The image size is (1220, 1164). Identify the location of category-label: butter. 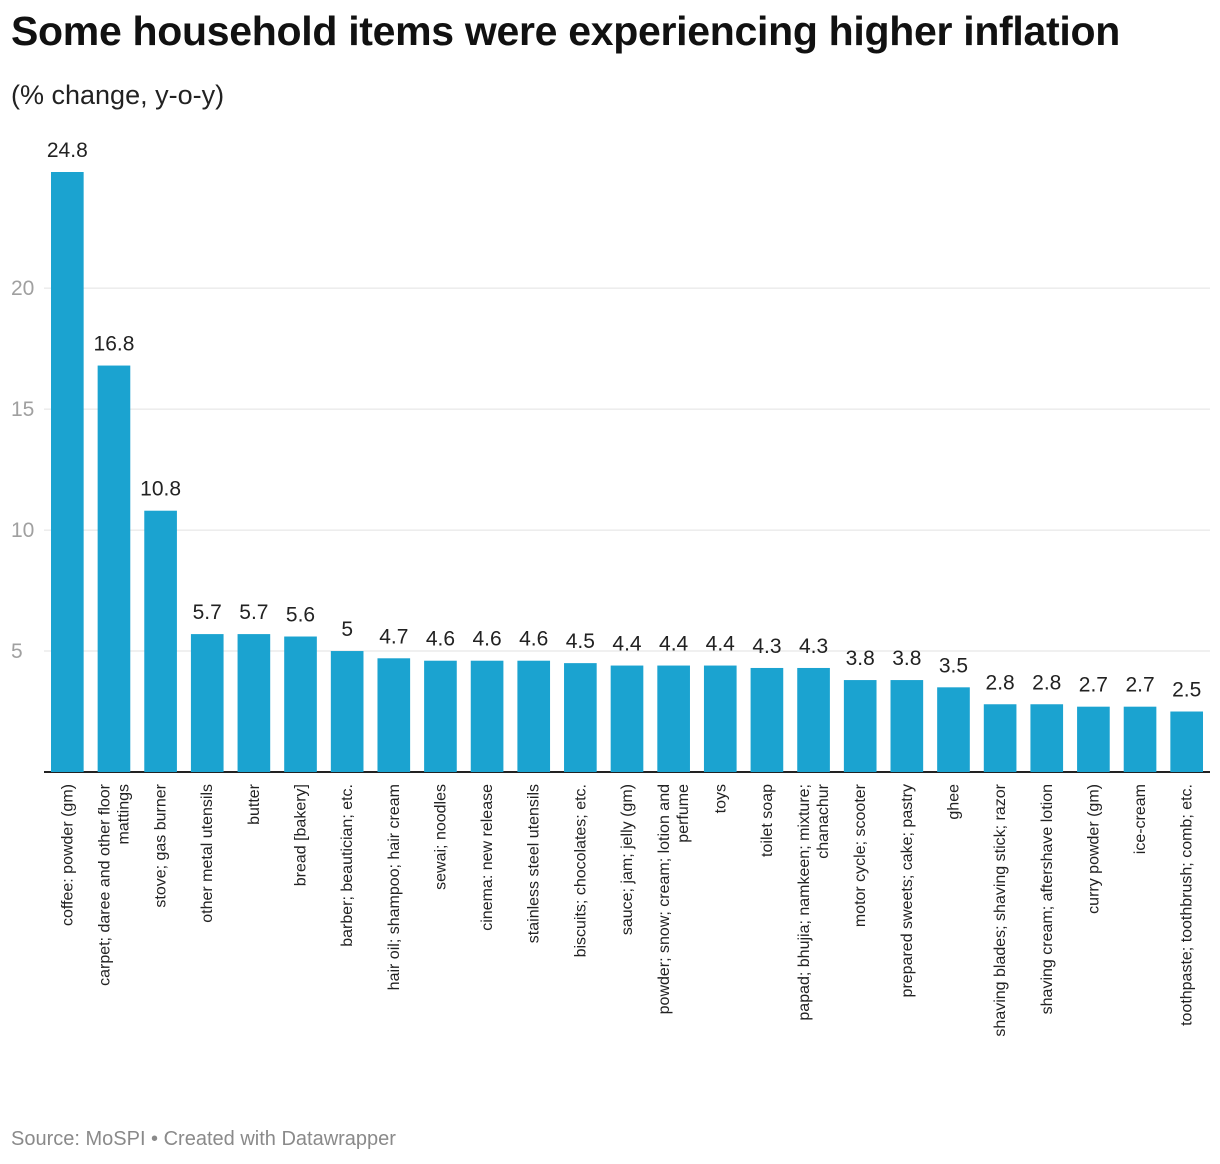
(254, 804).